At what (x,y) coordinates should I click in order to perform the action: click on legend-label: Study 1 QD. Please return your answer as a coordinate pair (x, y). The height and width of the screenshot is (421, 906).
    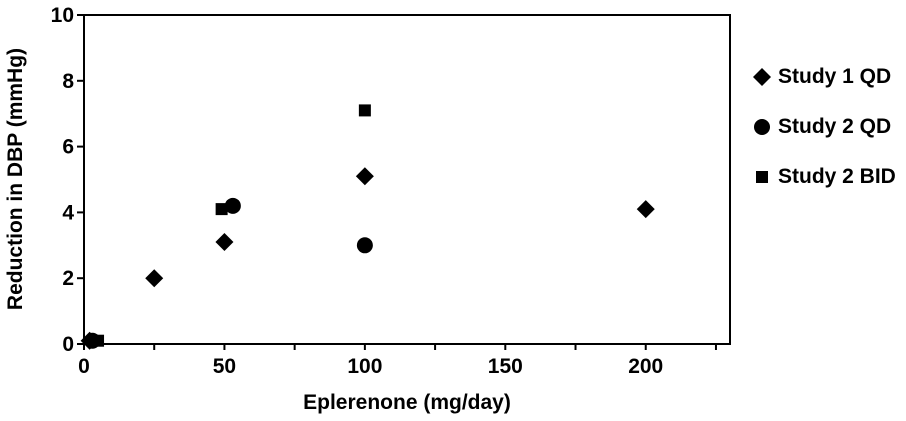
    Looking at the image, I should click on (834, 76).